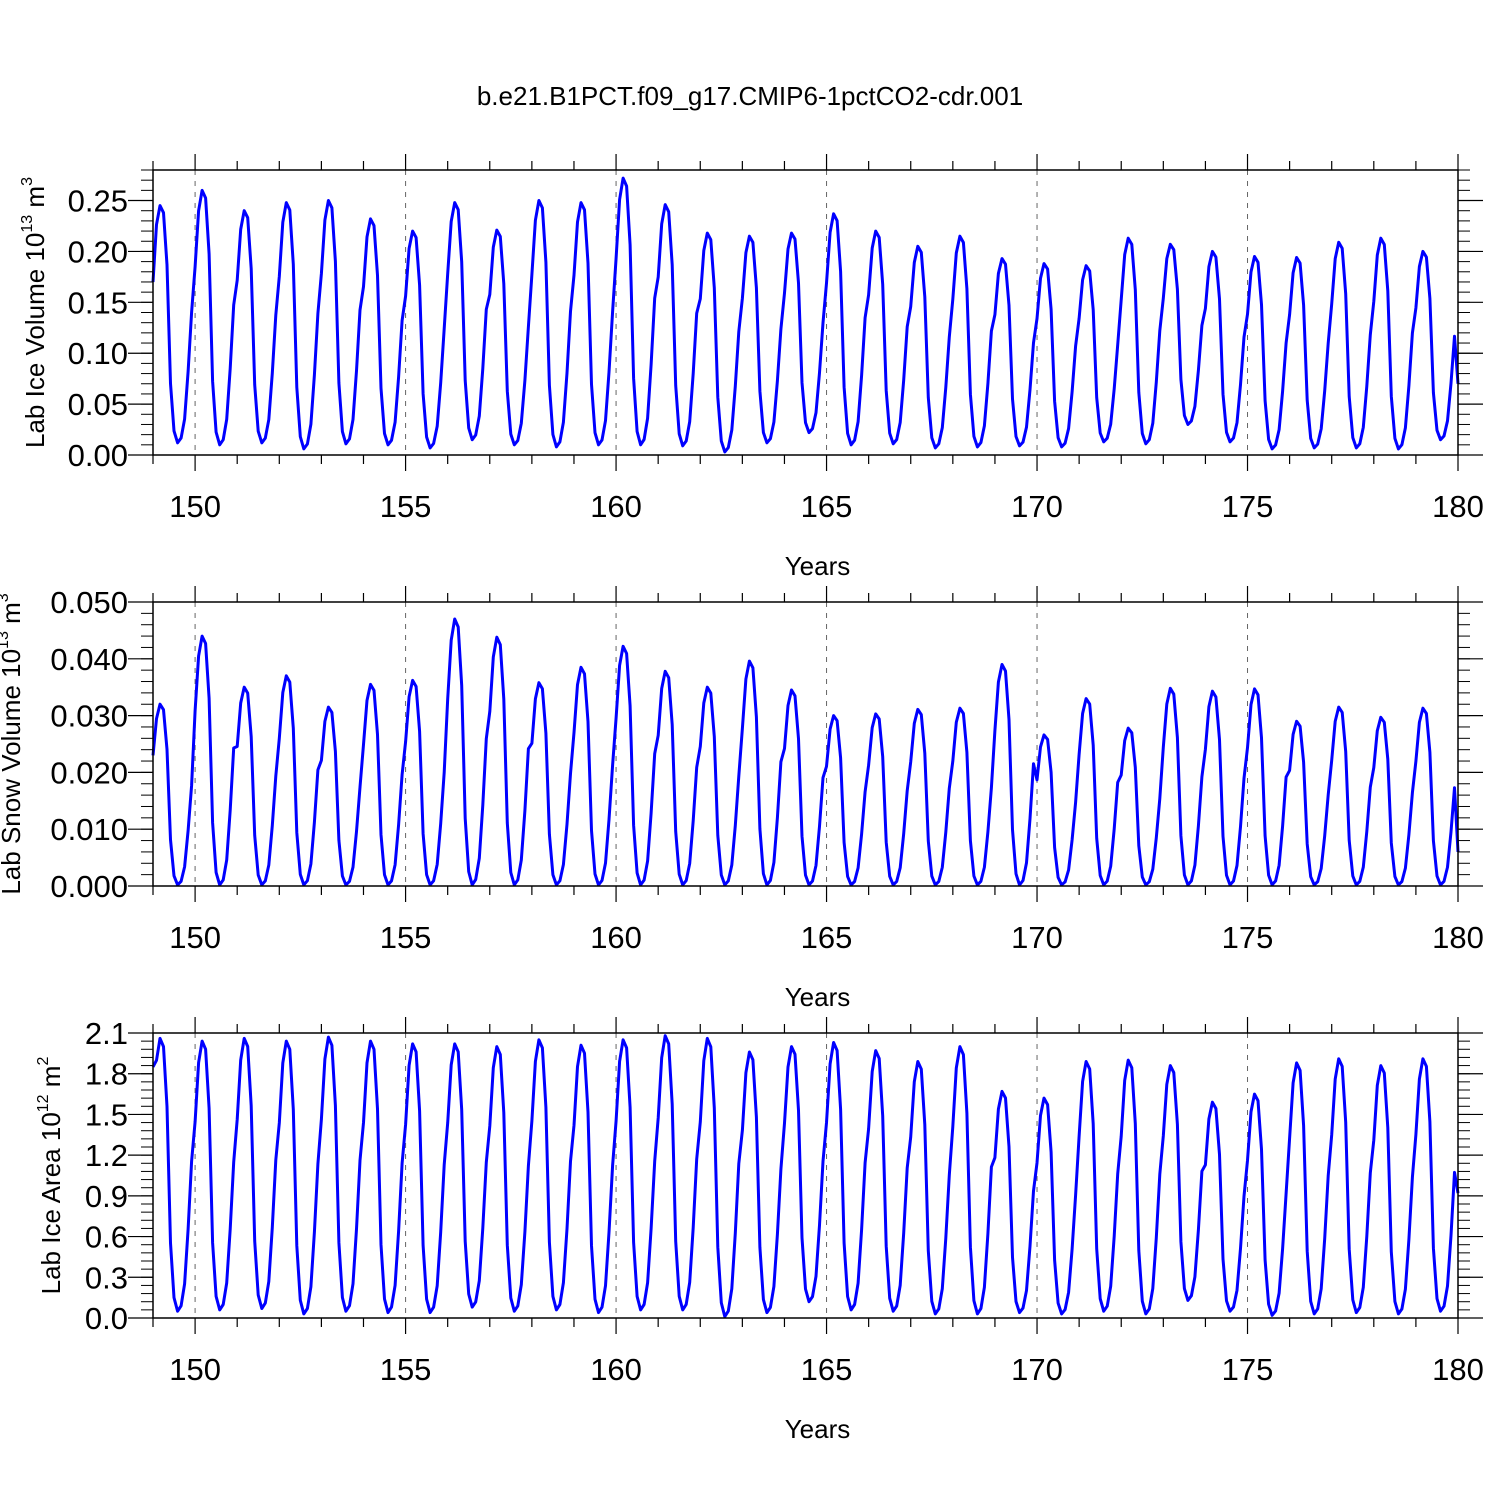 The image size is (1500, 1505). What do you see at coordinates (106, 1318) in the screenshot?
I see `y-tick-label: 0.0` at bounding box center [106, 1318].